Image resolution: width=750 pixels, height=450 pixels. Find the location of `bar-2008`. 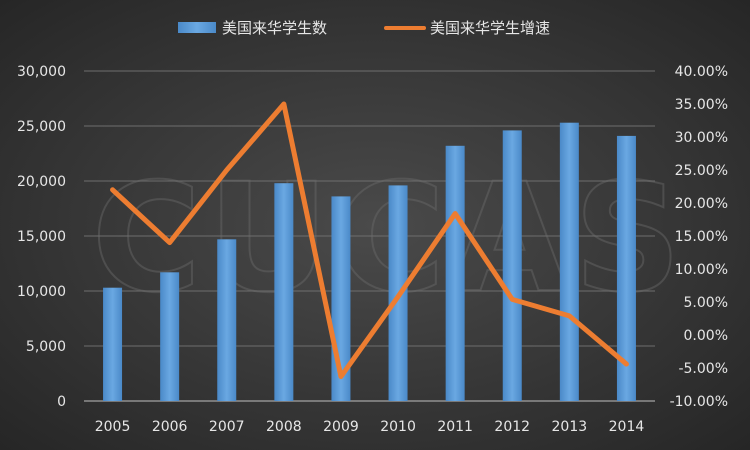

bar-2008 is located at coordinates (284, 292).